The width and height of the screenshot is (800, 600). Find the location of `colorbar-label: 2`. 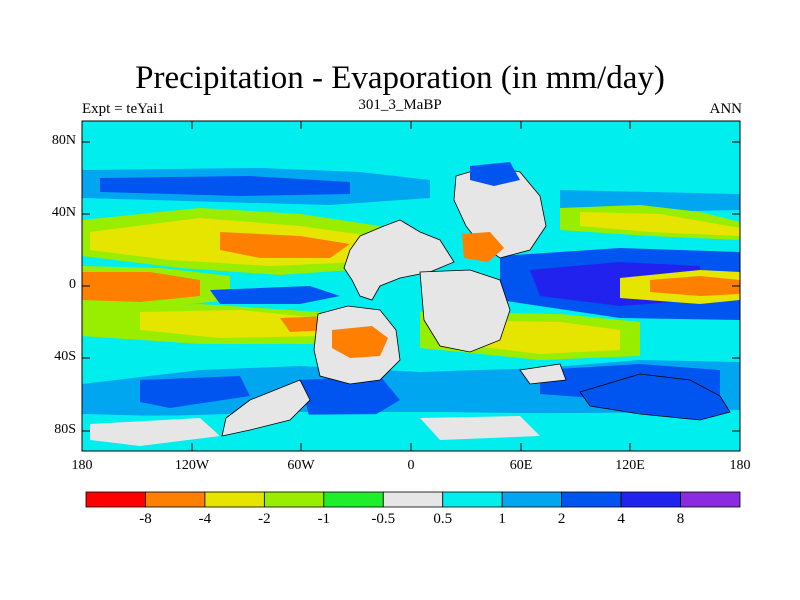

colorbar-label: 2 is located at coordinates (561, 519).